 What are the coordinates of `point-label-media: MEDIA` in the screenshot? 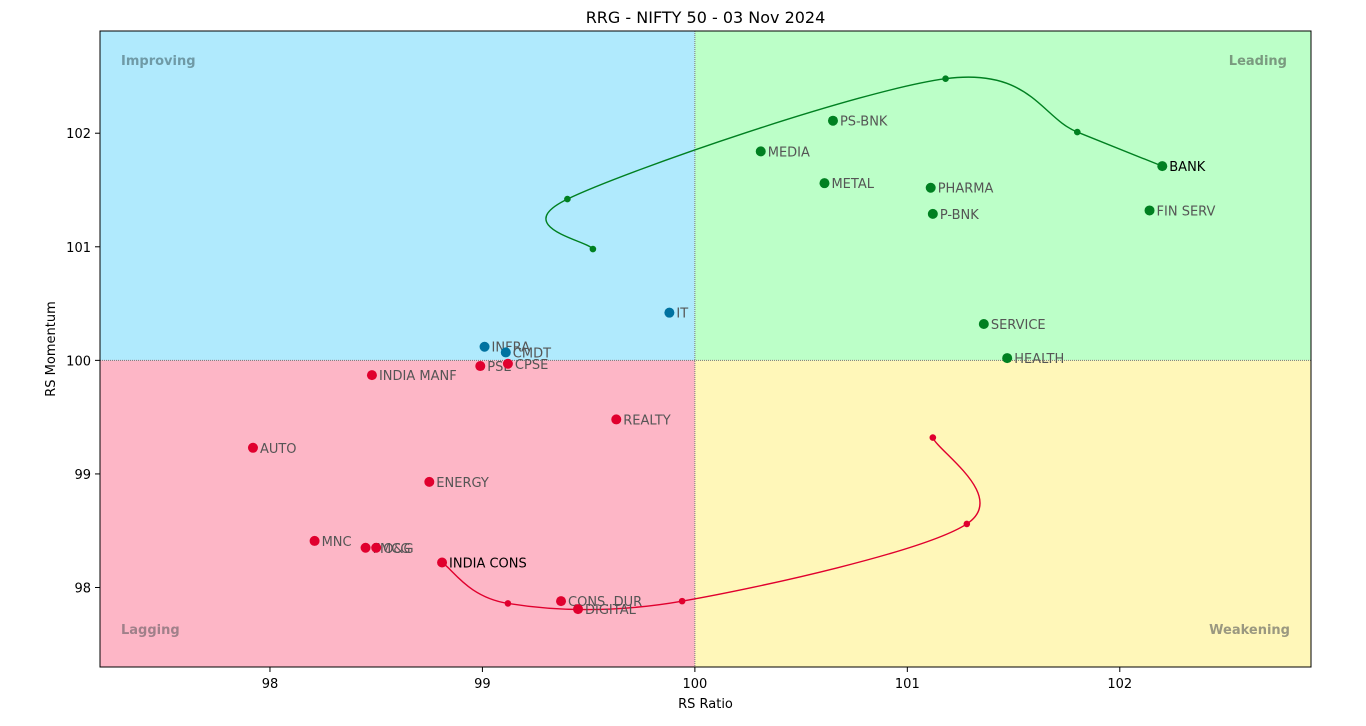 It's located at (789, 152).